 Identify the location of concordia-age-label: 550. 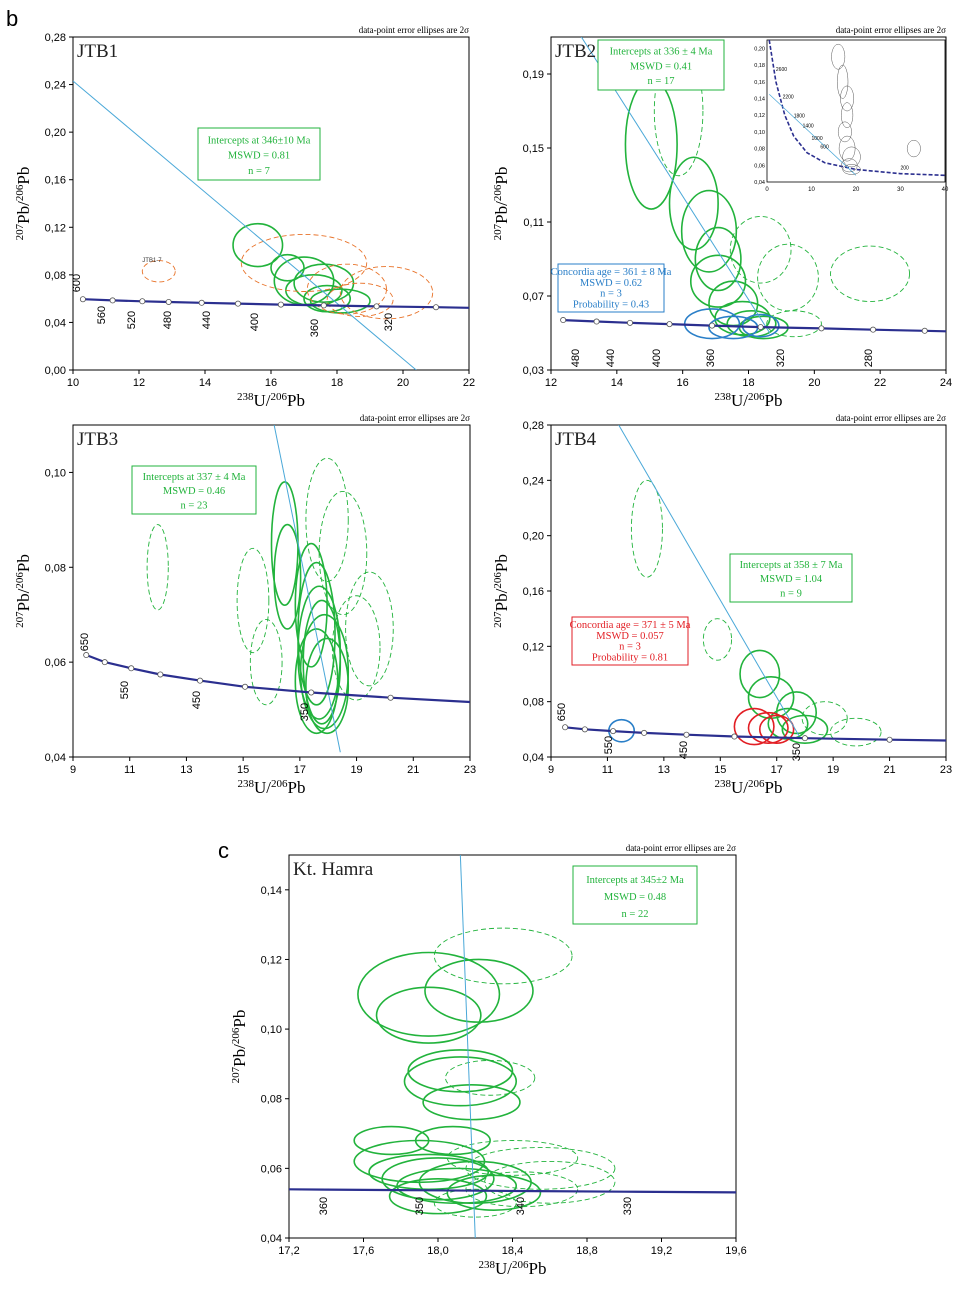
(125, 690).